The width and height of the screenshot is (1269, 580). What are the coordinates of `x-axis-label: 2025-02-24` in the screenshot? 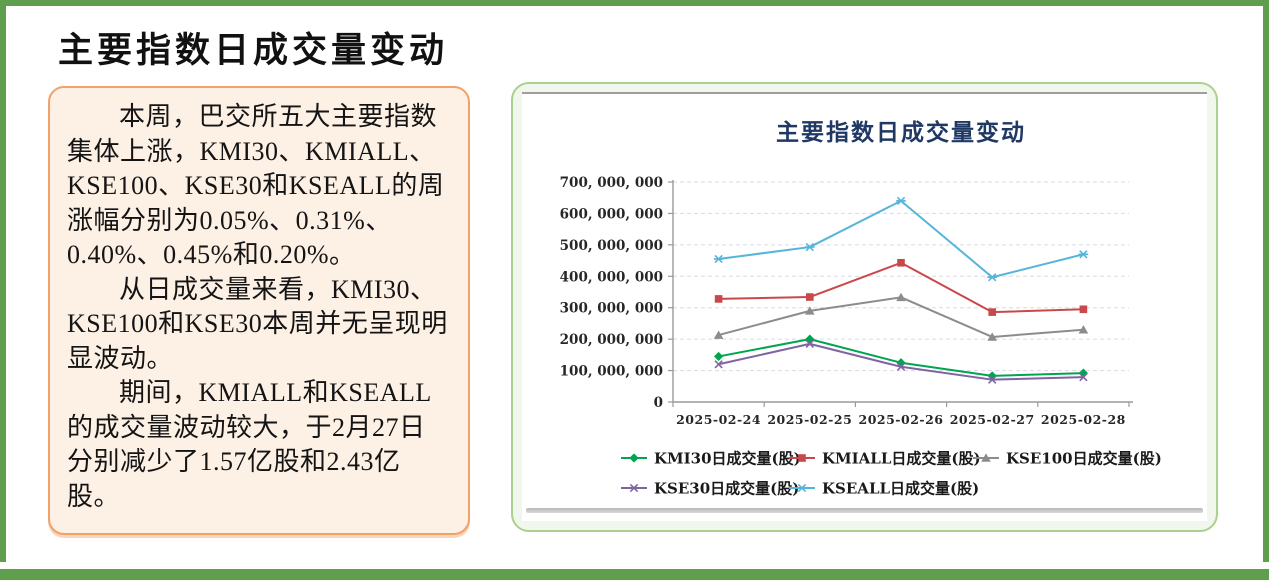 It's located at (718, 419).